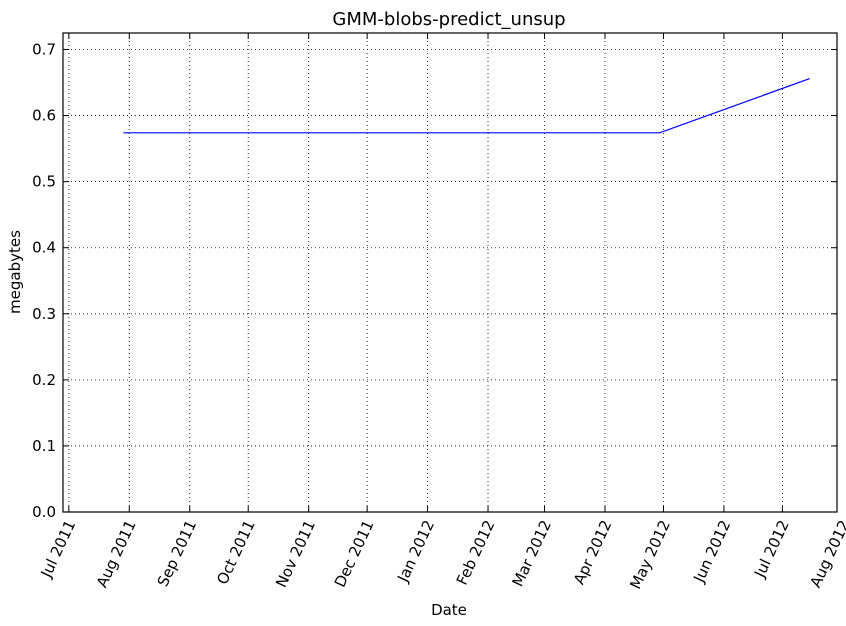 This screenshot has width=846, height=626. I want to click on y-tick-label: 0.7, so click(44, 50).